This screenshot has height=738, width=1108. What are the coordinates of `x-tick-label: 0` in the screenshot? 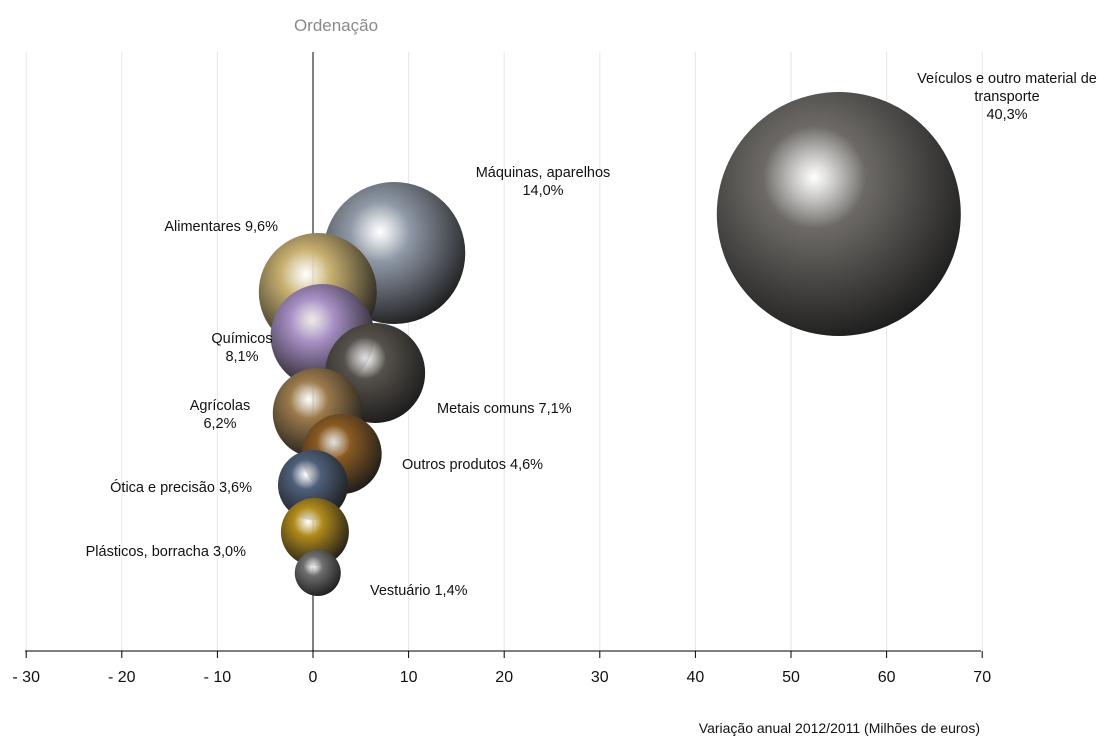 It's located at (313, 677).